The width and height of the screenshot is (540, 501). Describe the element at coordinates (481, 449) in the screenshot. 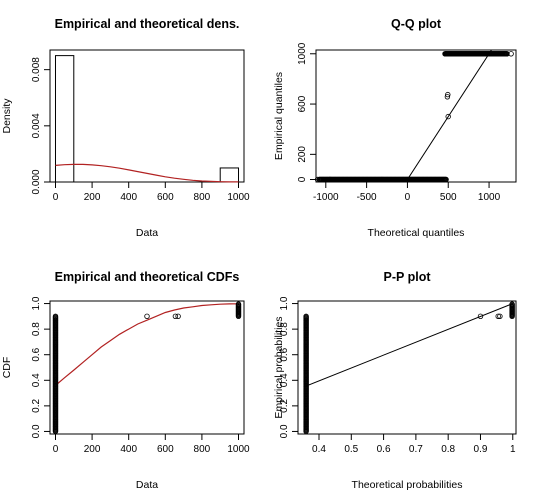

I see `x-tick-label: 0.9` at that location.